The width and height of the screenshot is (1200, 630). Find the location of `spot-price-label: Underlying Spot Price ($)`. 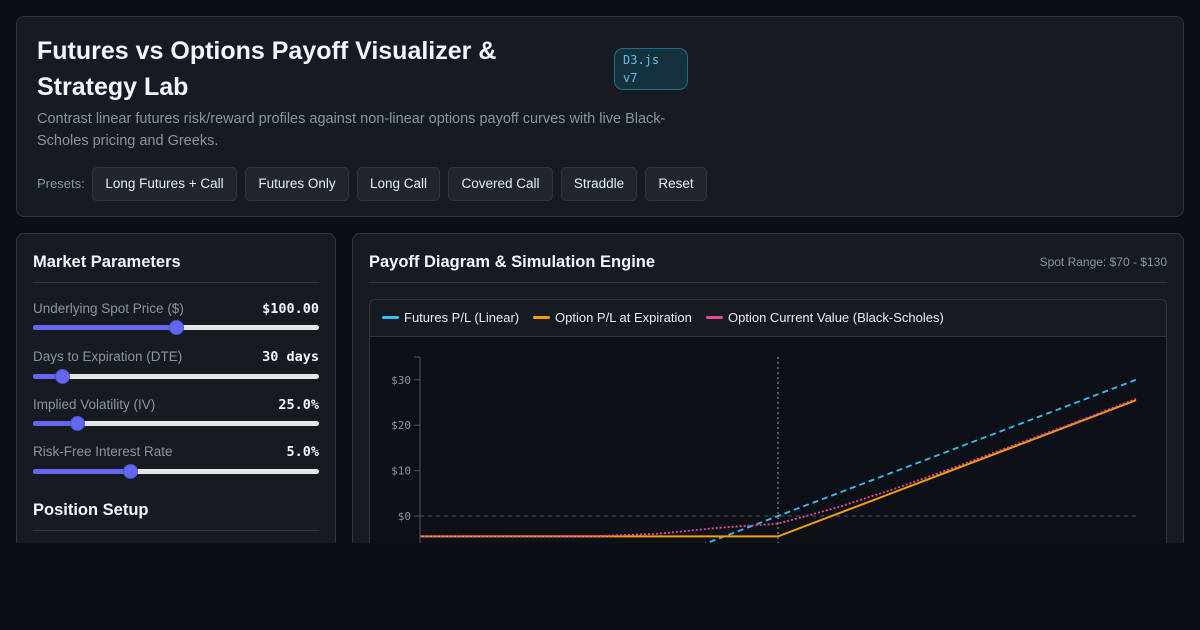

spot-price-label: Underlying Spot Price ($) is located at coordinates (108, 308).